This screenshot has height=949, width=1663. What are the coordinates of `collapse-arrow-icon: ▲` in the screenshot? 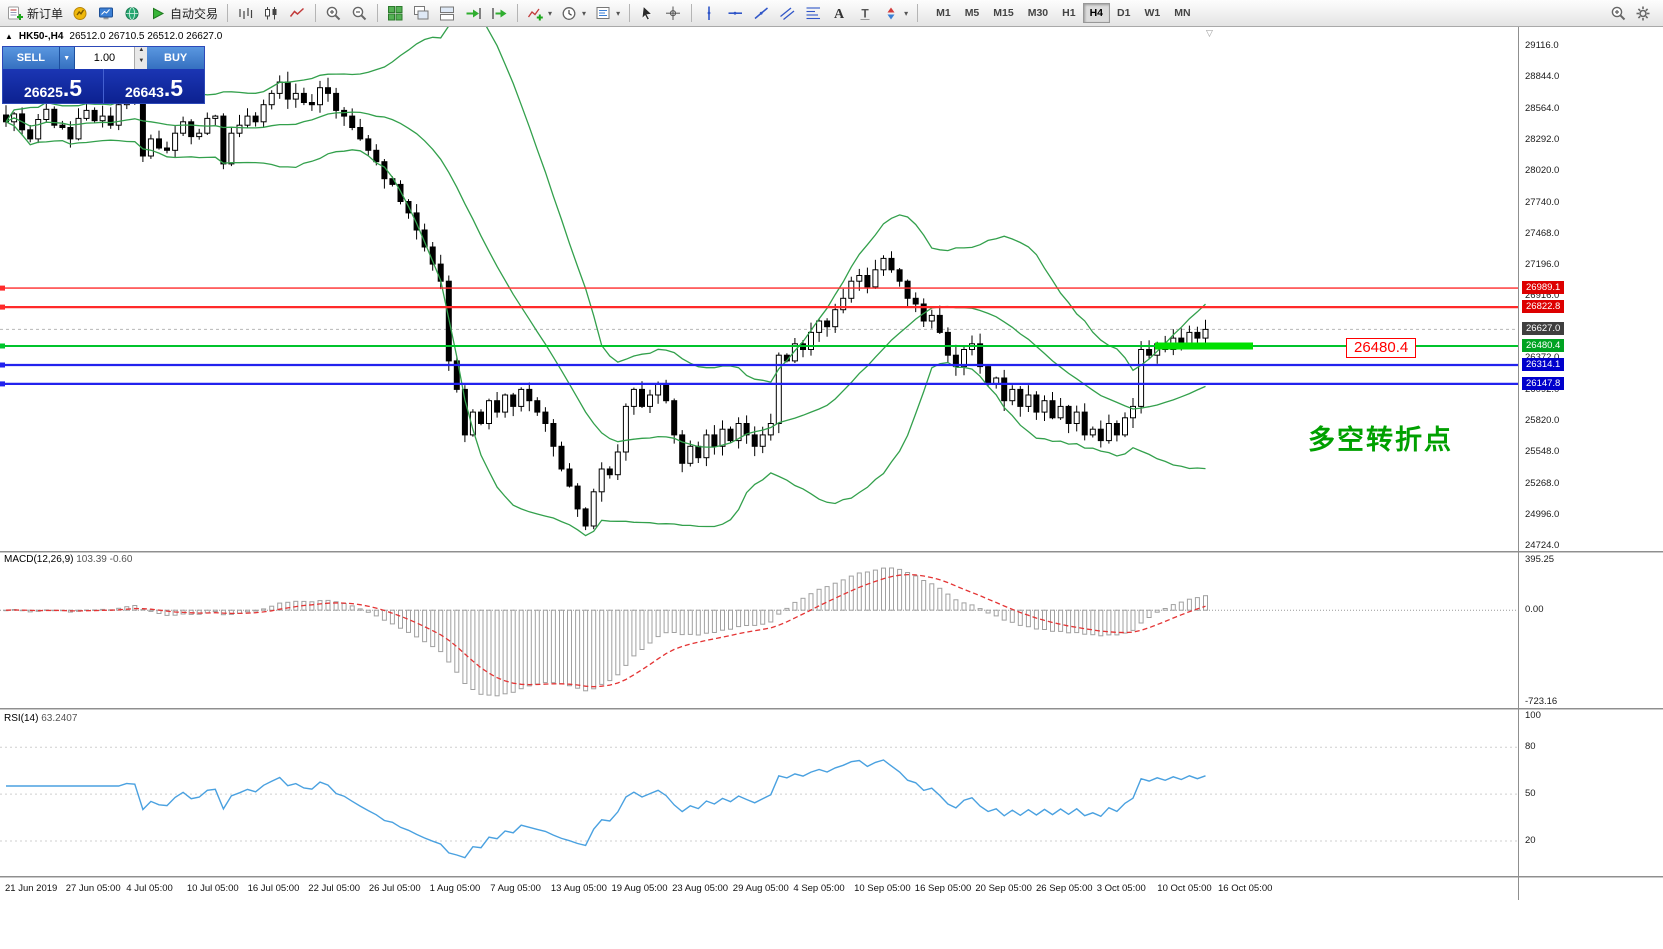 It's located at (9, 36).